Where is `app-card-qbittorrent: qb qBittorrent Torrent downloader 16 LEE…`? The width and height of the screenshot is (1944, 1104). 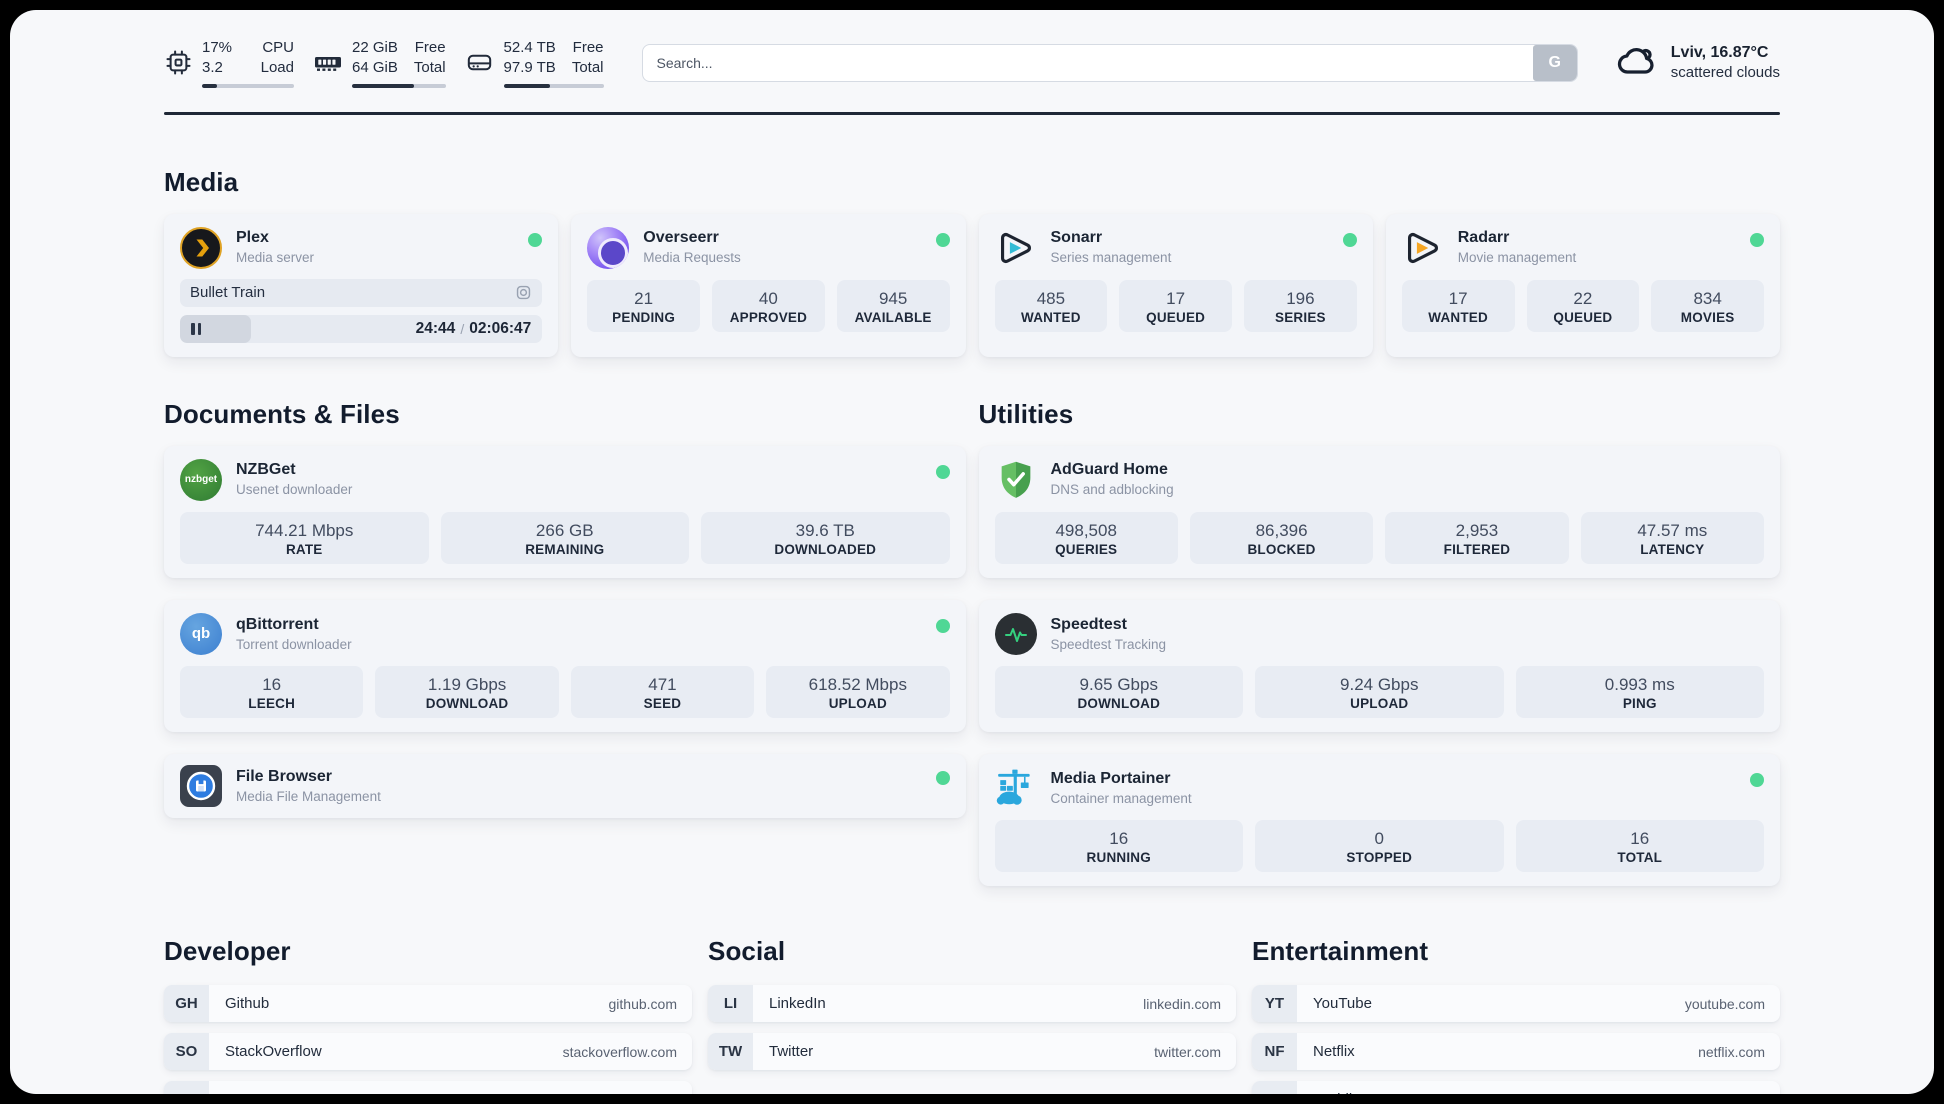
app-card-qbittorrent: qb qBittorrent Torrent downloader 16 LEE… is located at coordinates (565, 665).